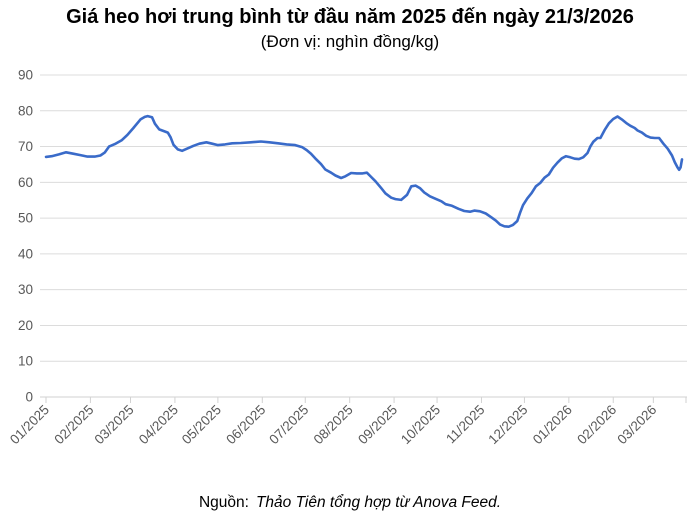  Describe the element at coordinates (245, 424) in the screenshot. I see `x-tick-label: 06/2025` at that location.